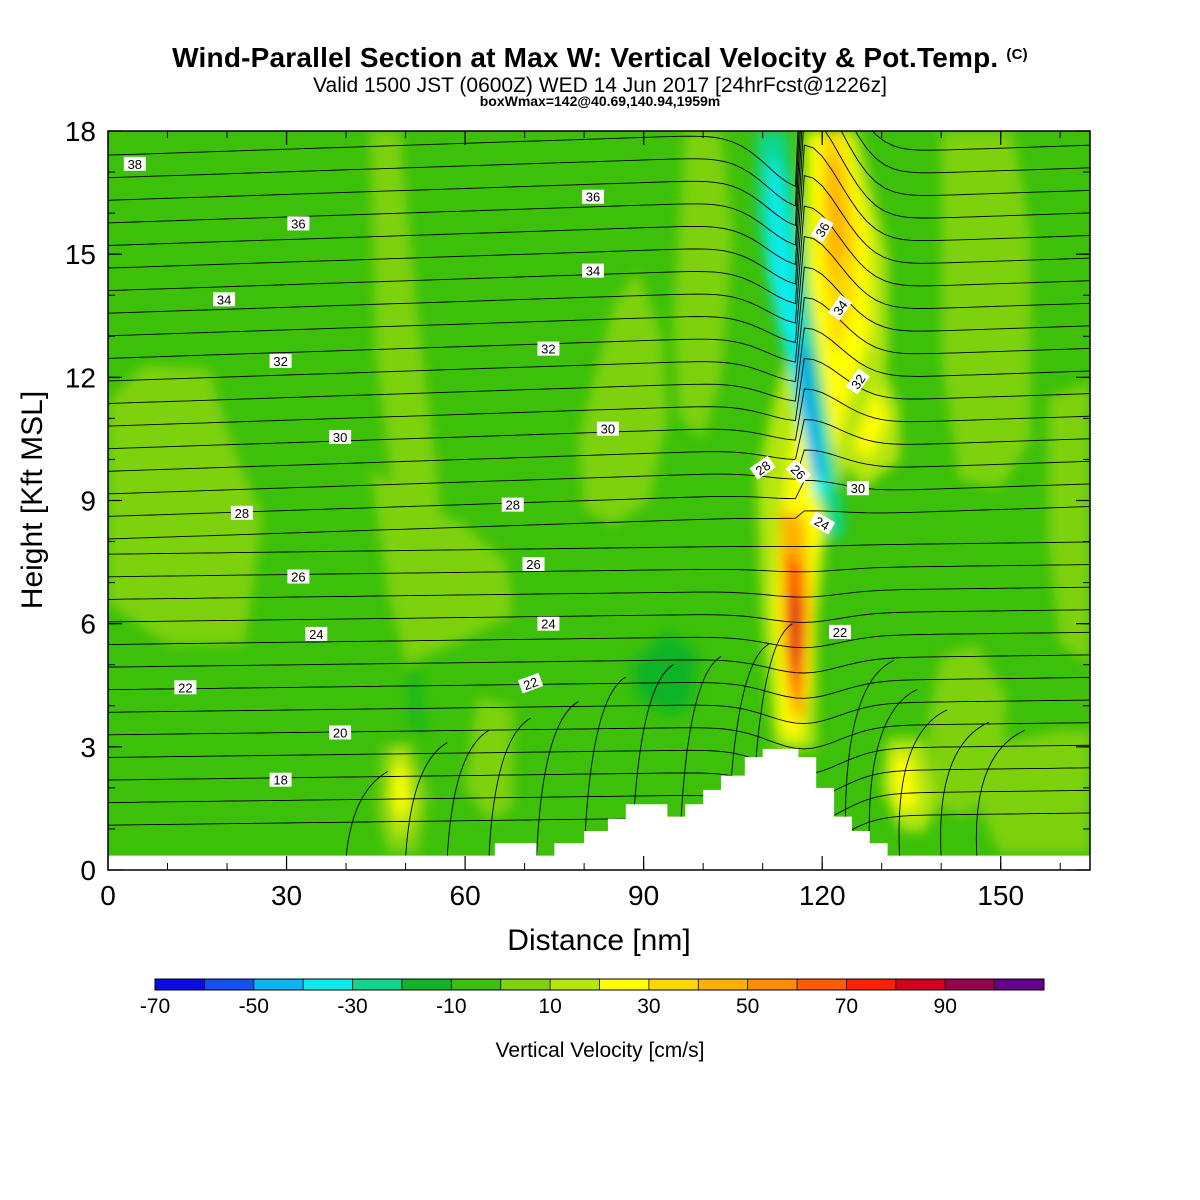  I want to click on colorbar-tick-label: 50, so click(747, 1006).